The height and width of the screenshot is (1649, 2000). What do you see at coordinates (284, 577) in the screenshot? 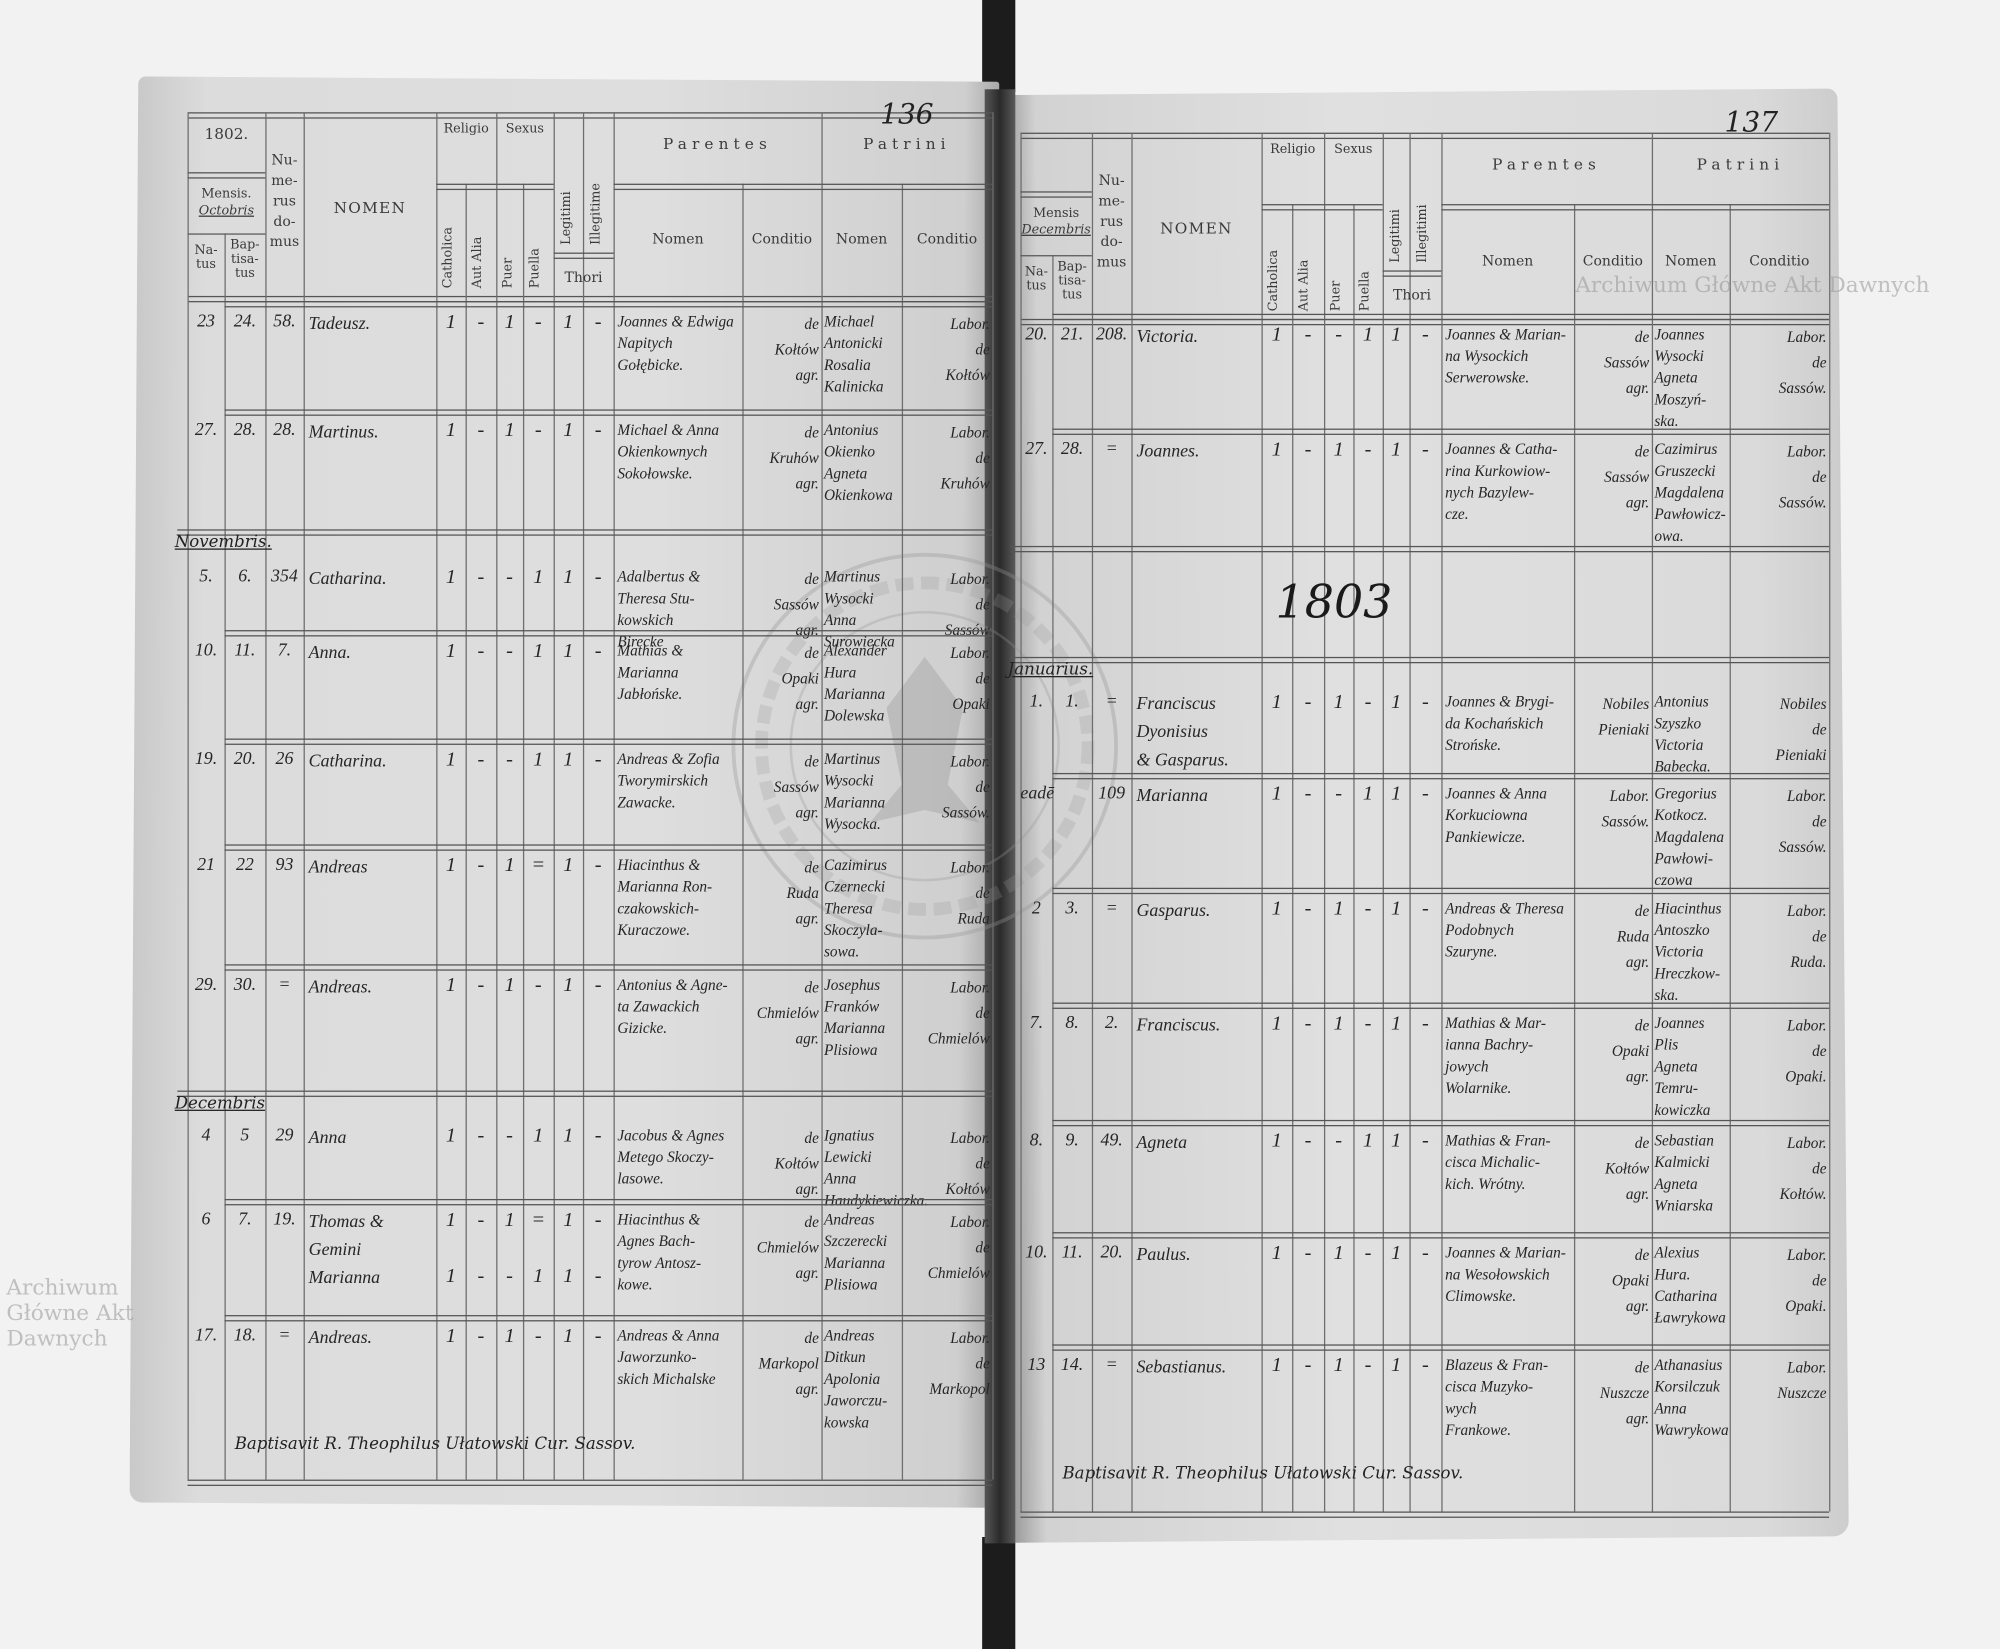
I see `house-number: 354` at bounding box center [284, 577].